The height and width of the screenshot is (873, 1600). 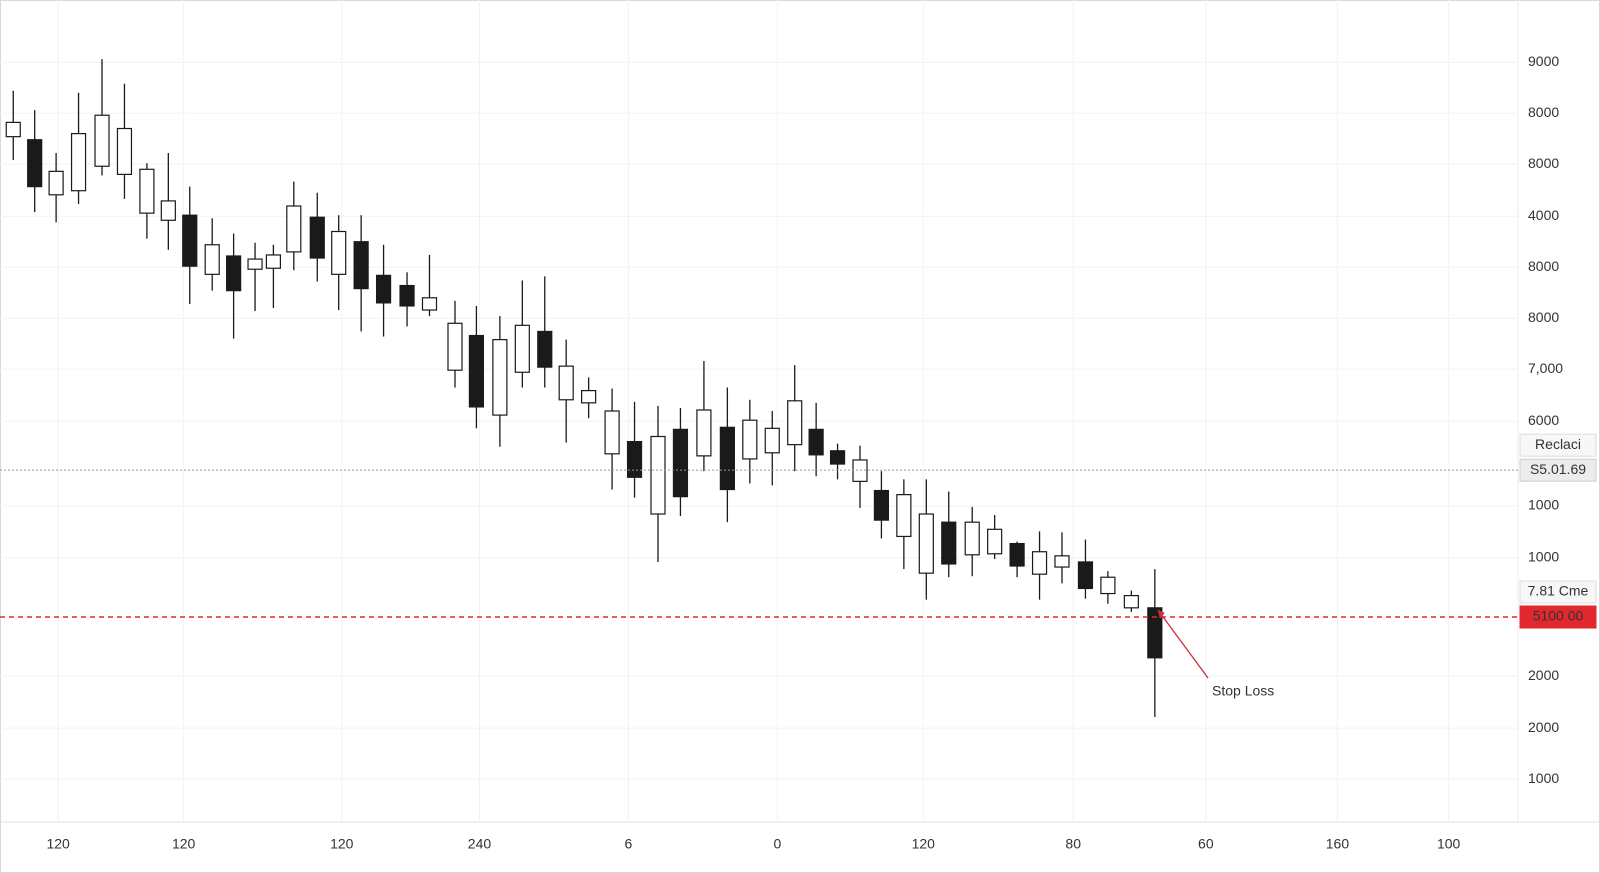 I want to click on y-tick-label: 6000, so click(x=1543, y=420).